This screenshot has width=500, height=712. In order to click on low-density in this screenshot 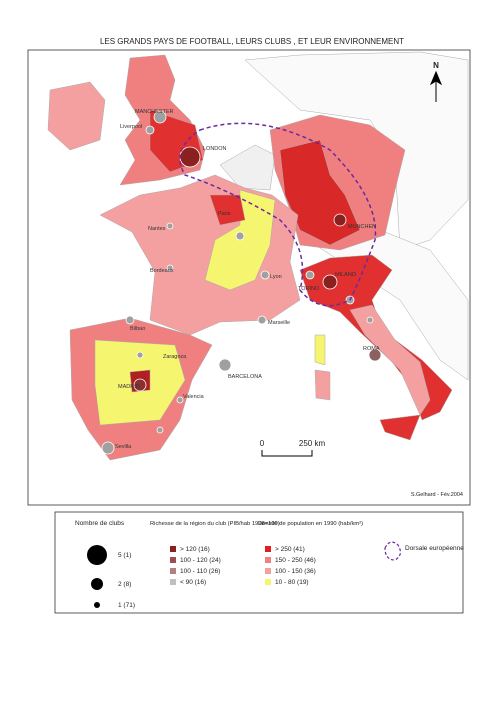, I will do `click(390, 360)`.